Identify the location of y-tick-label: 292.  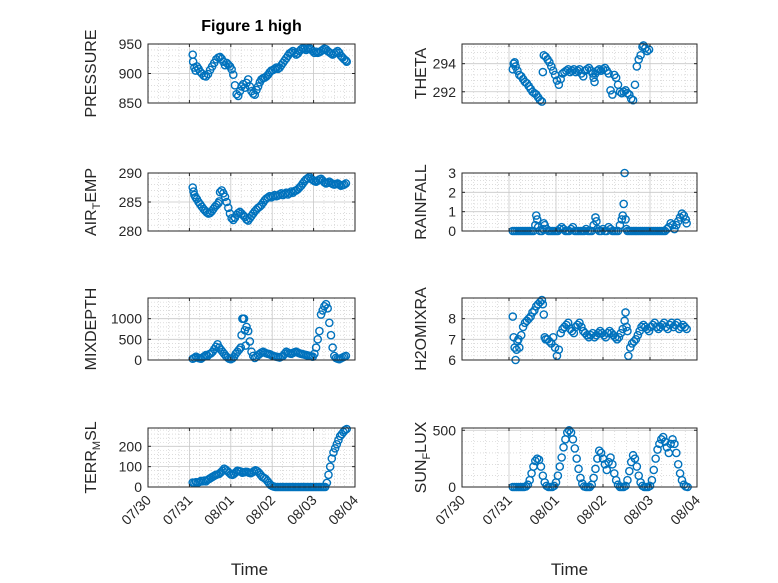
(445, 92).